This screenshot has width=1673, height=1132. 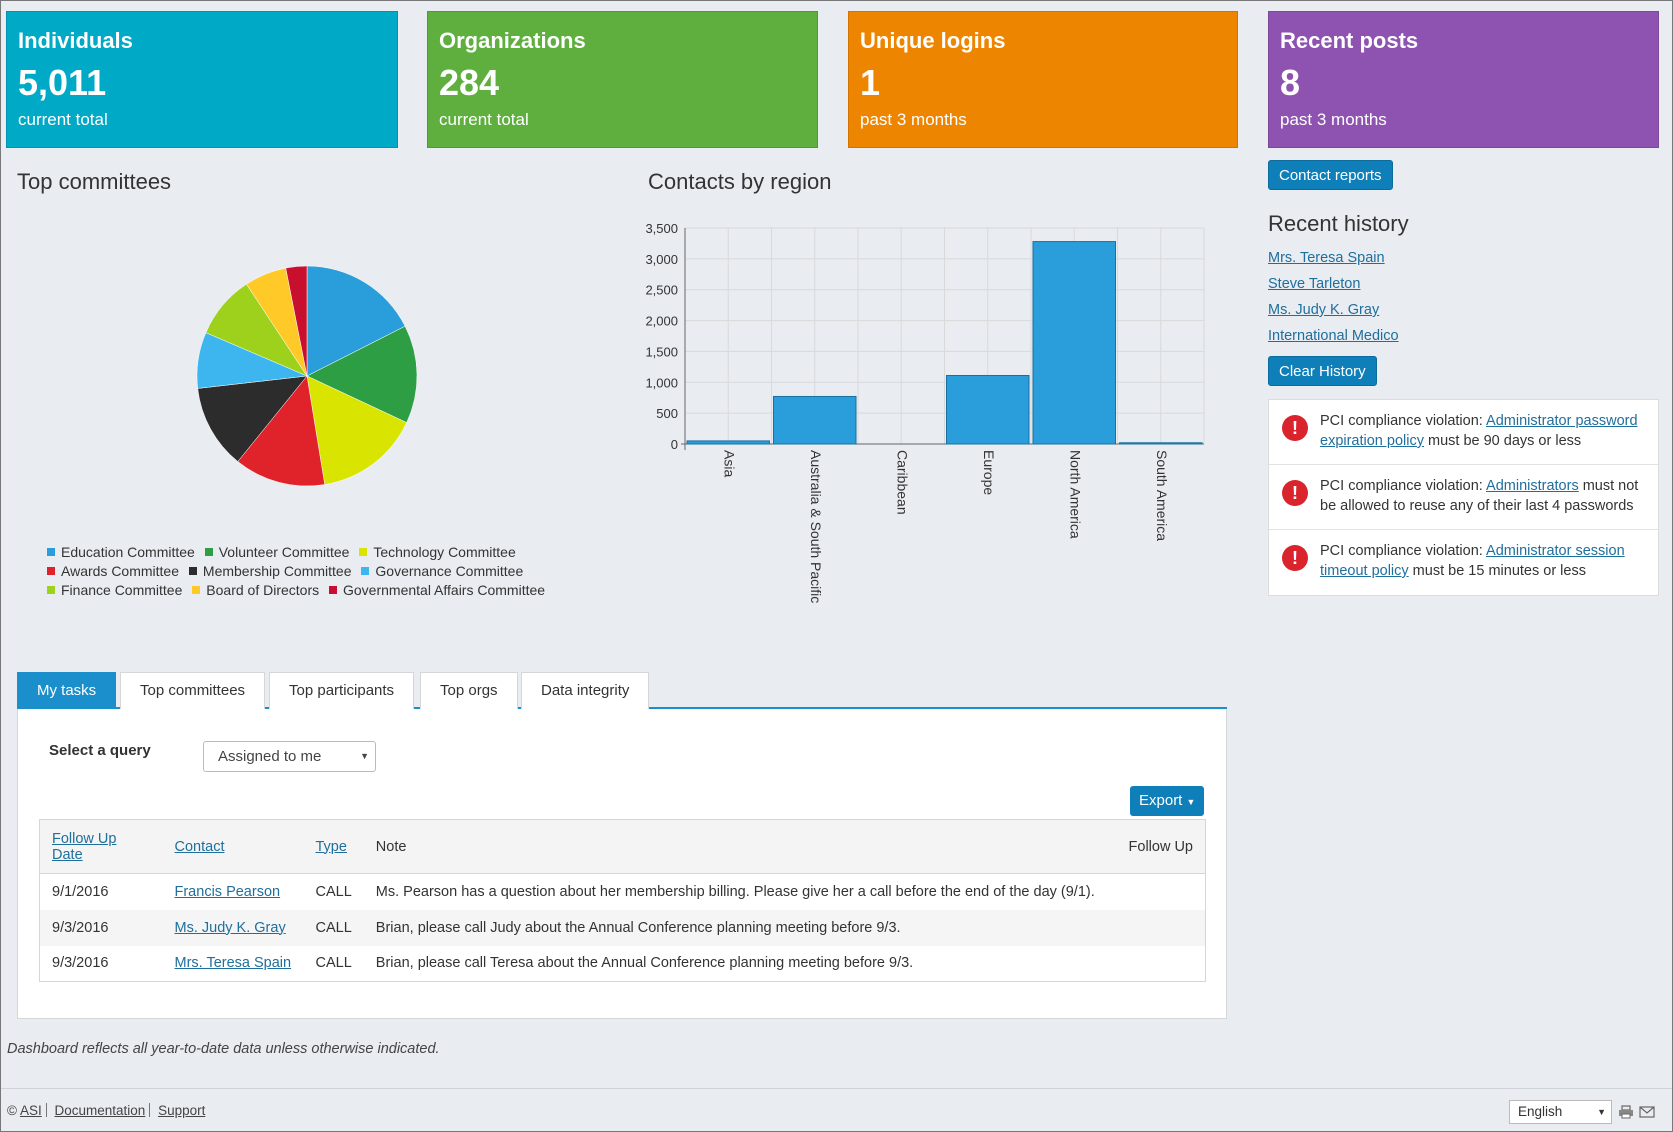 I want to click on language-select: English ▼, so click(x=1560, y=1112).